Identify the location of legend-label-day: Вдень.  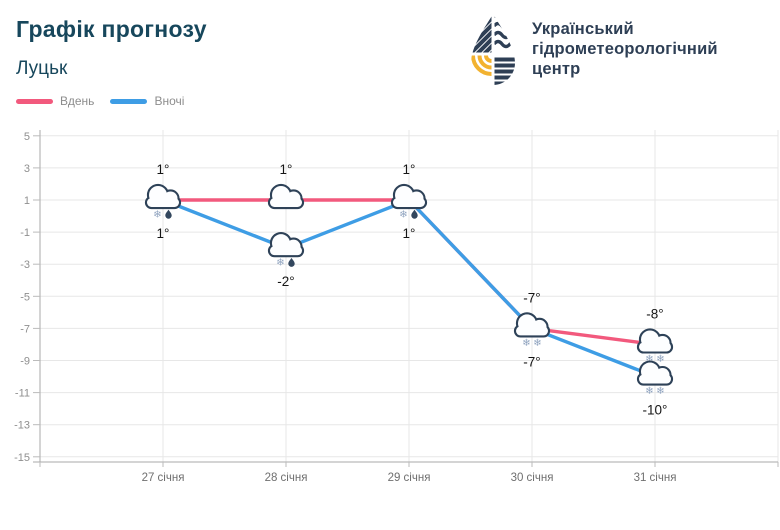
(77, 101).